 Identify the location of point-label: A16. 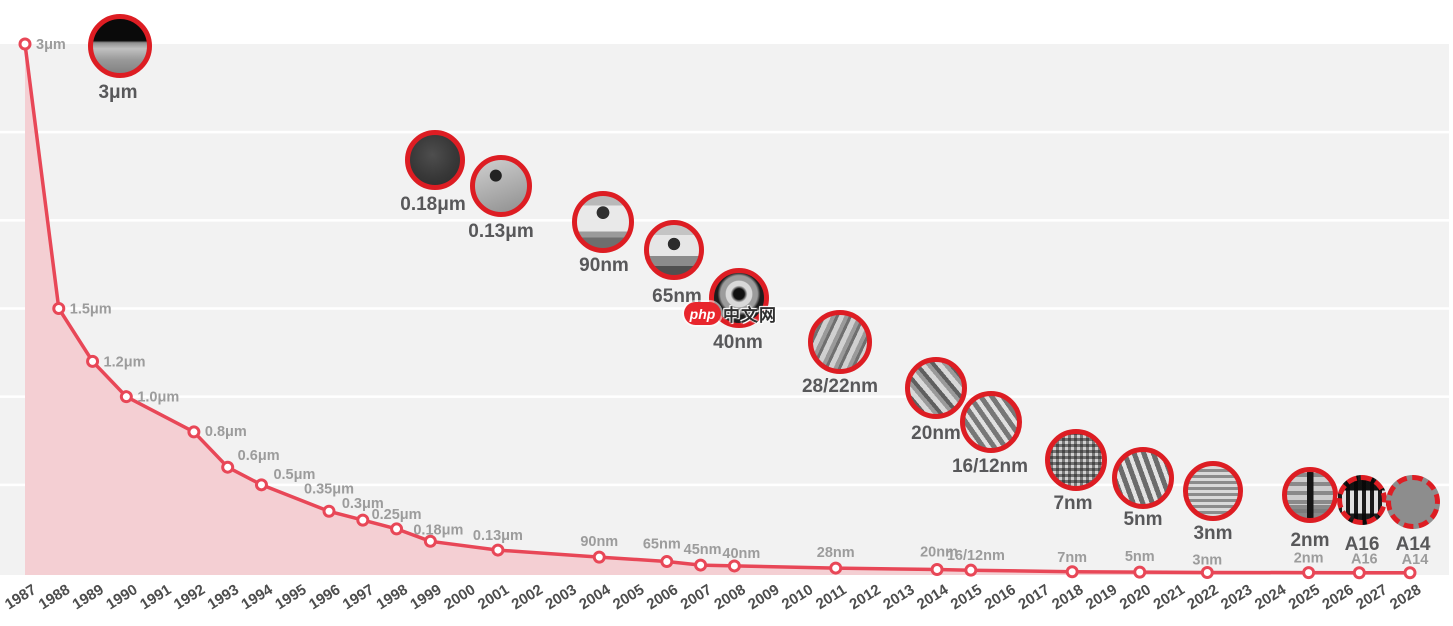
(1364, 560).